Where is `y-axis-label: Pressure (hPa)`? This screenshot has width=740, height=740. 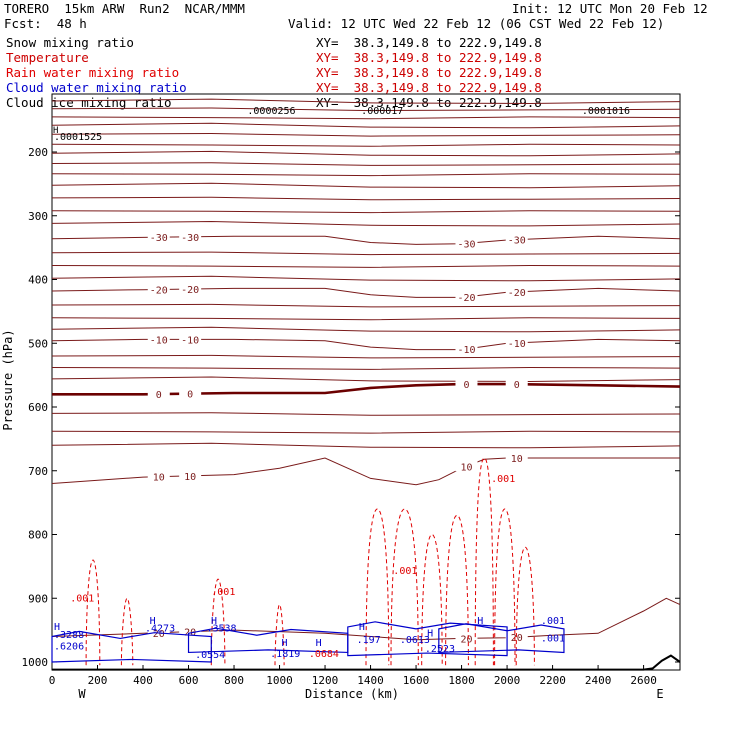 y-axis-label: Pressure (hPa) is located at coordinates (8, 379).